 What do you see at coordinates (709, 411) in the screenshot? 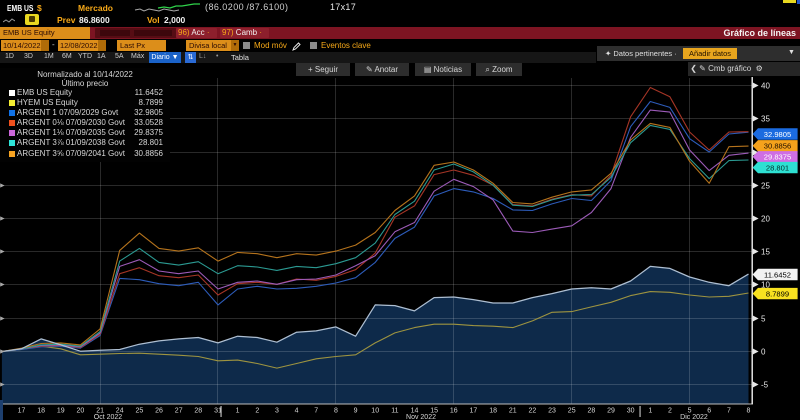
I see `svg-text: 6` at bounding box center [709, 411].